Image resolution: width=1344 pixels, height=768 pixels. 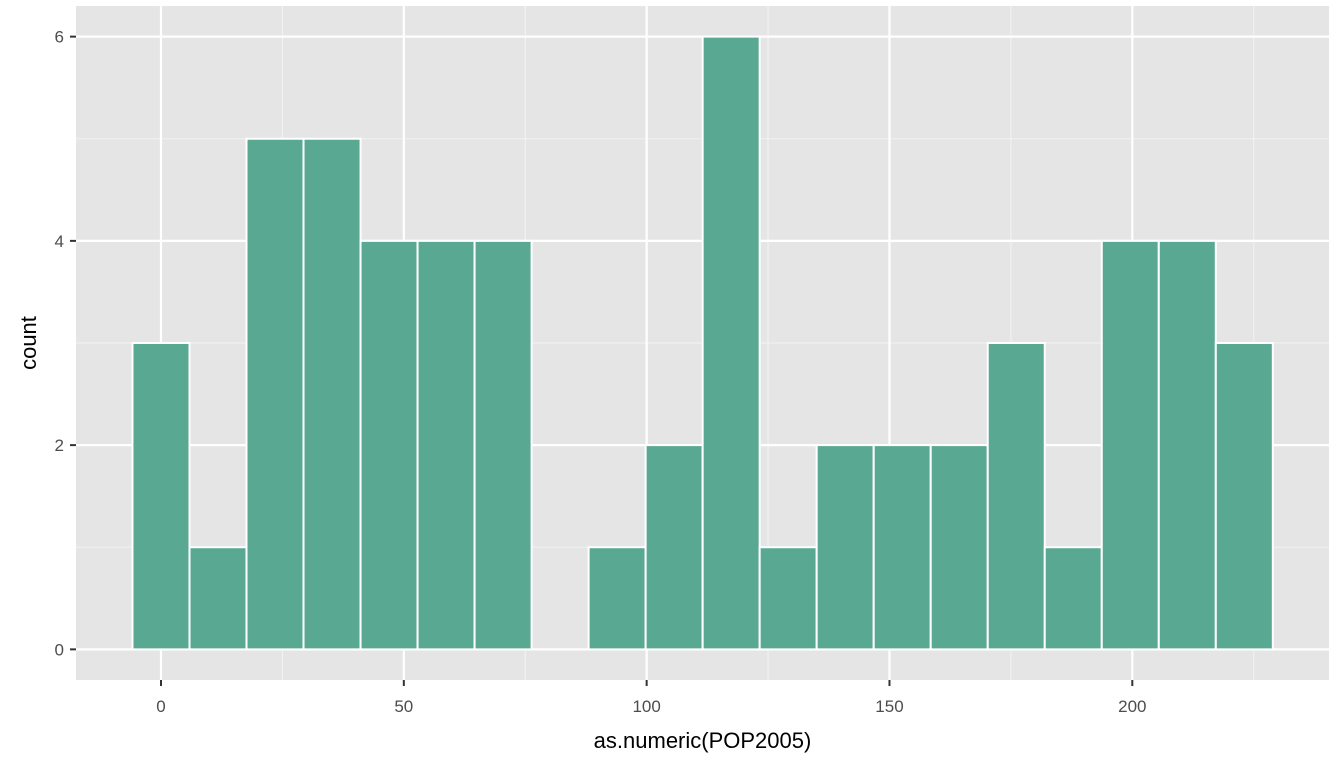 I want to click on x-tick-label: 100, so click(x=646, y=706).